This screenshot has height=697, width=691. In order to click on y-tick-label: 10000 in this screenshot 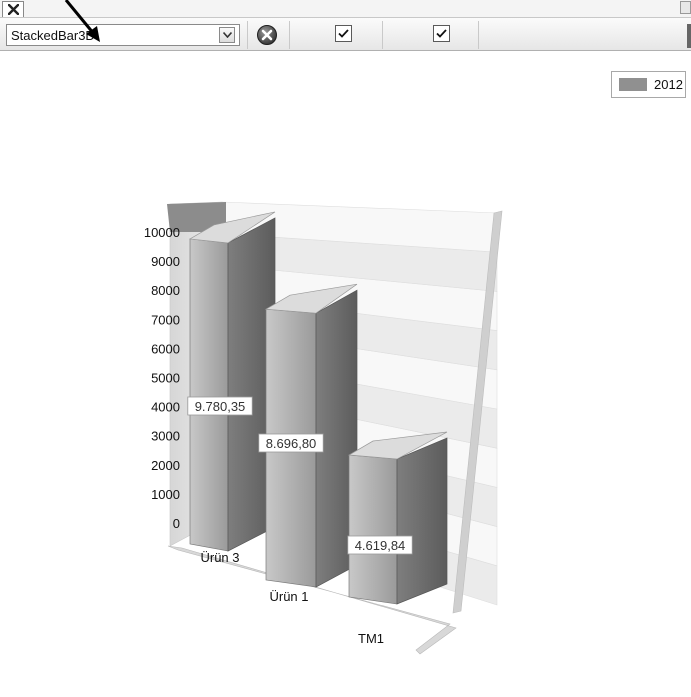, I will do `click(162, 232)`.